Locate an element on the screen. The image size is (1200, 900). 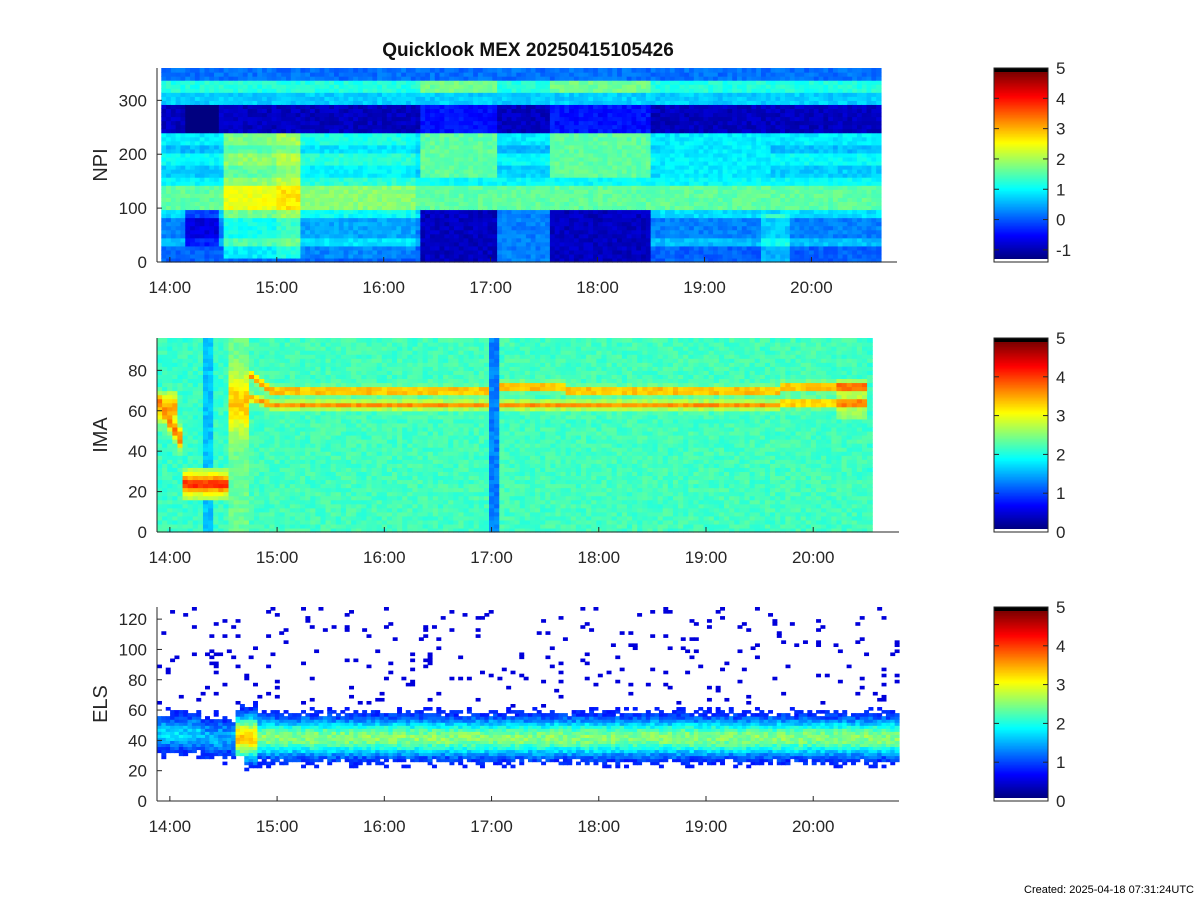
y-axis-label: ELS is located at coordinates (101, 704).